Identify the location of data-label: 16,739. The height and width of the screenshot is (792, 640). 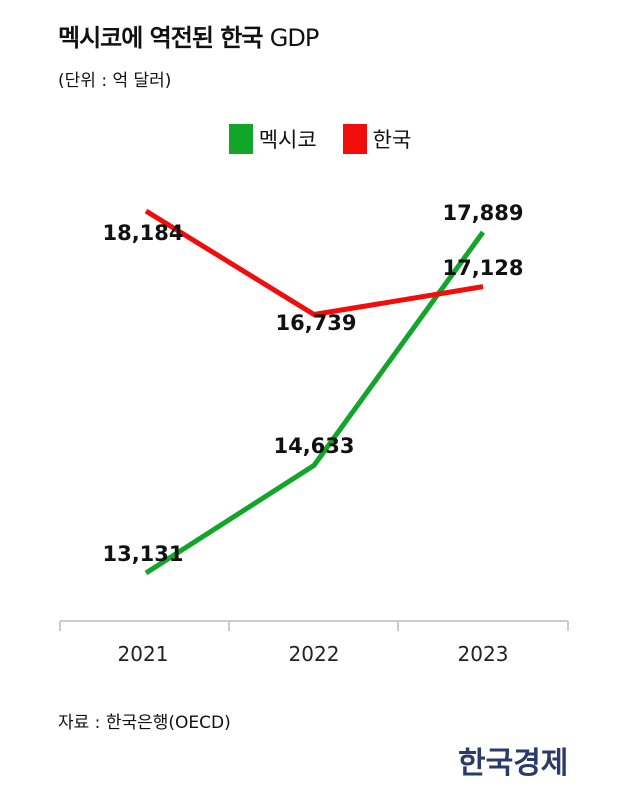
(315, 323).